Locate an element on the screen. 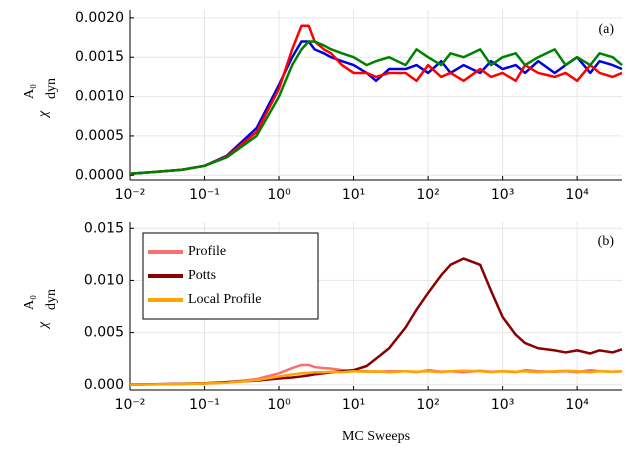 This screenshot has width=628, height=449. legend-label: Profile is located at coordinates (207, 251).